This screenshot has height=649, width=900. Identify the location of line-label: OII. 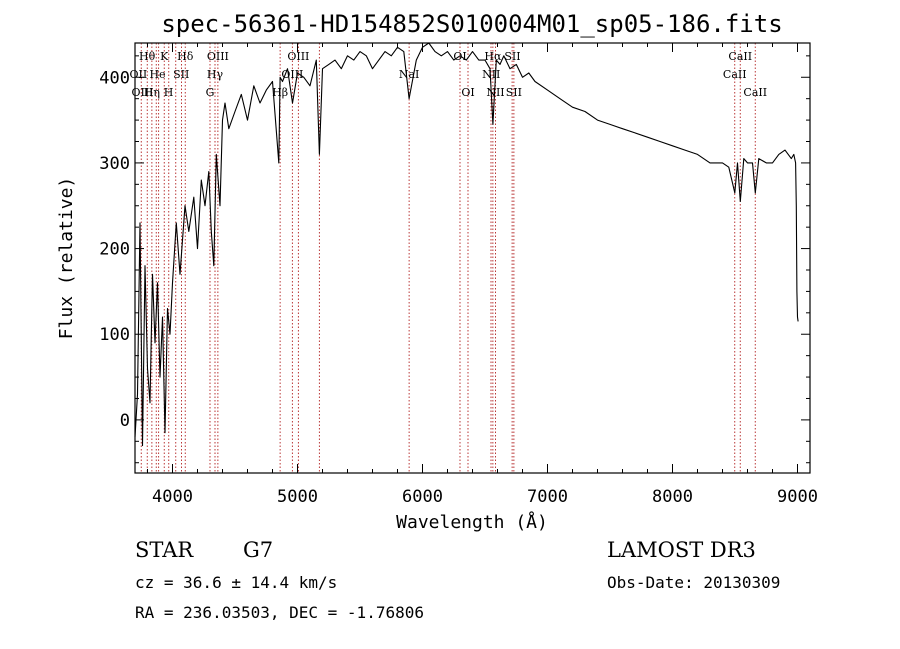
(139, 74).